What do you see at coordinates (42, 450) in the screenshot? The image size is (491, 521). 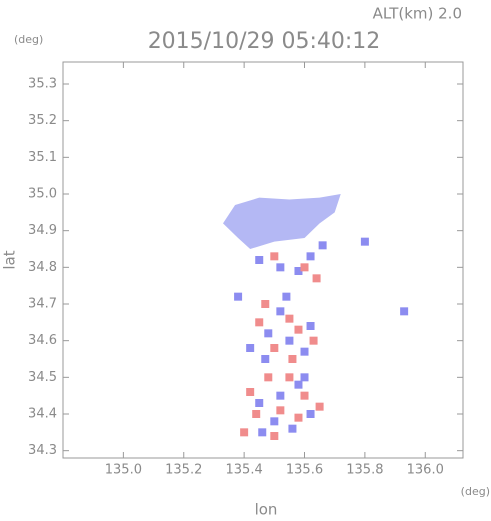 I see `y-tick-label: 34.3` at bounding box center [42, 450].